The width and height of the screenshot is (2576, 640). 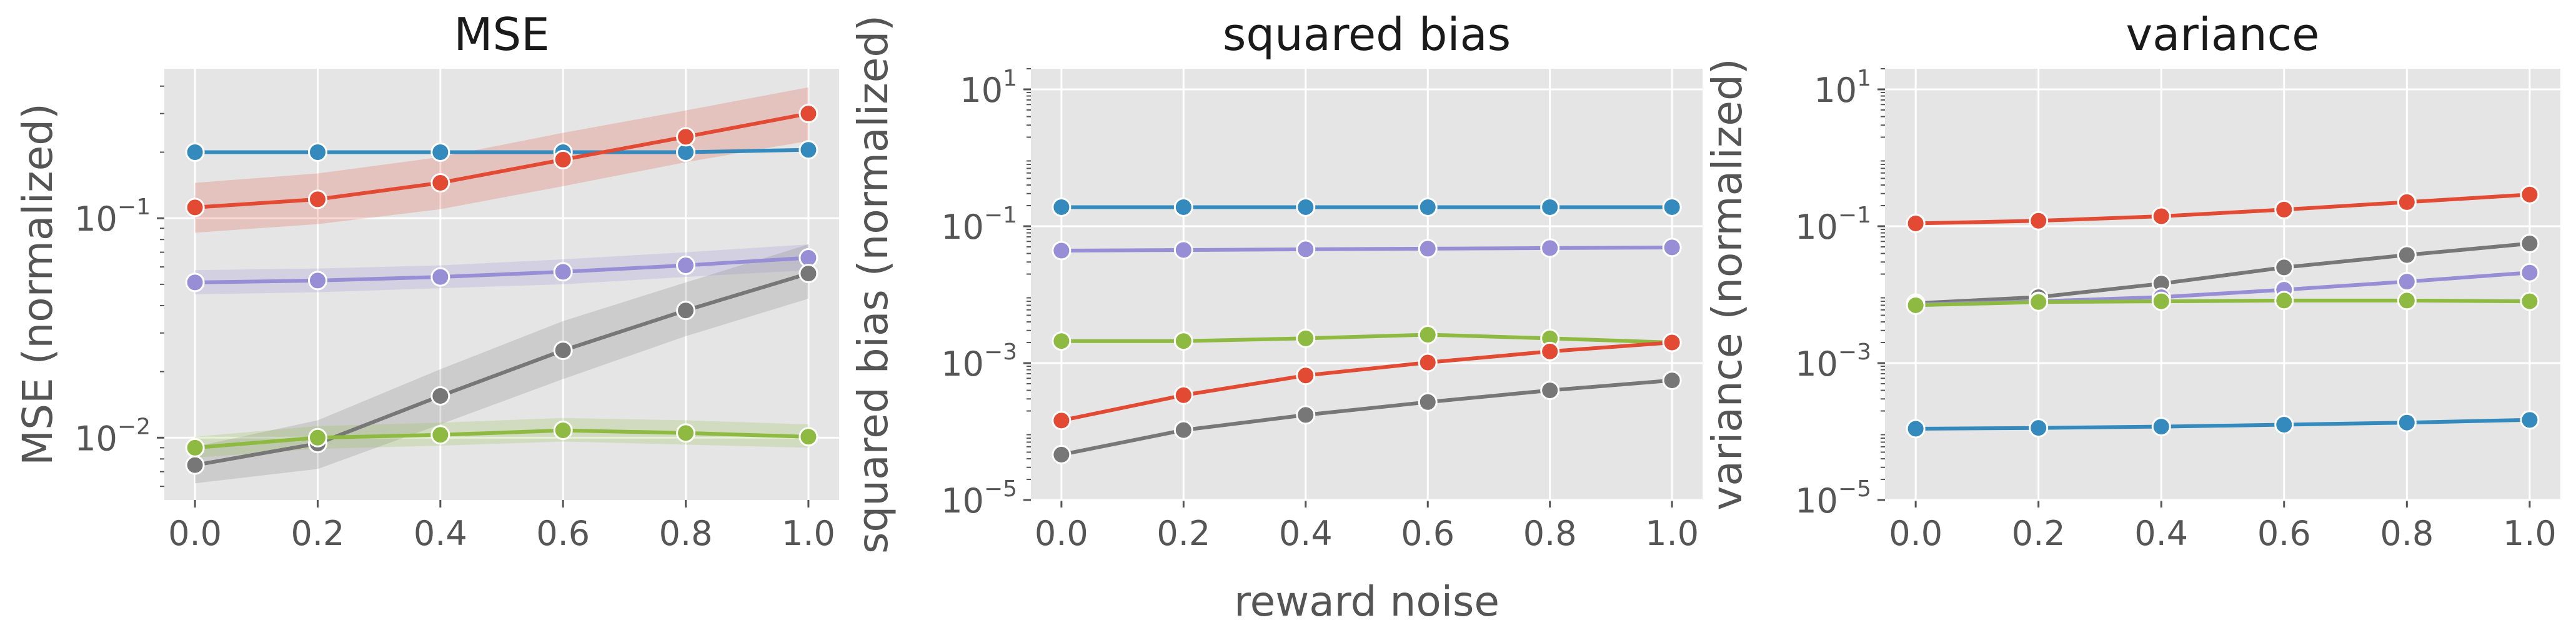 I want to click on panel-title: squared bias, so click(x=1367, y=34).